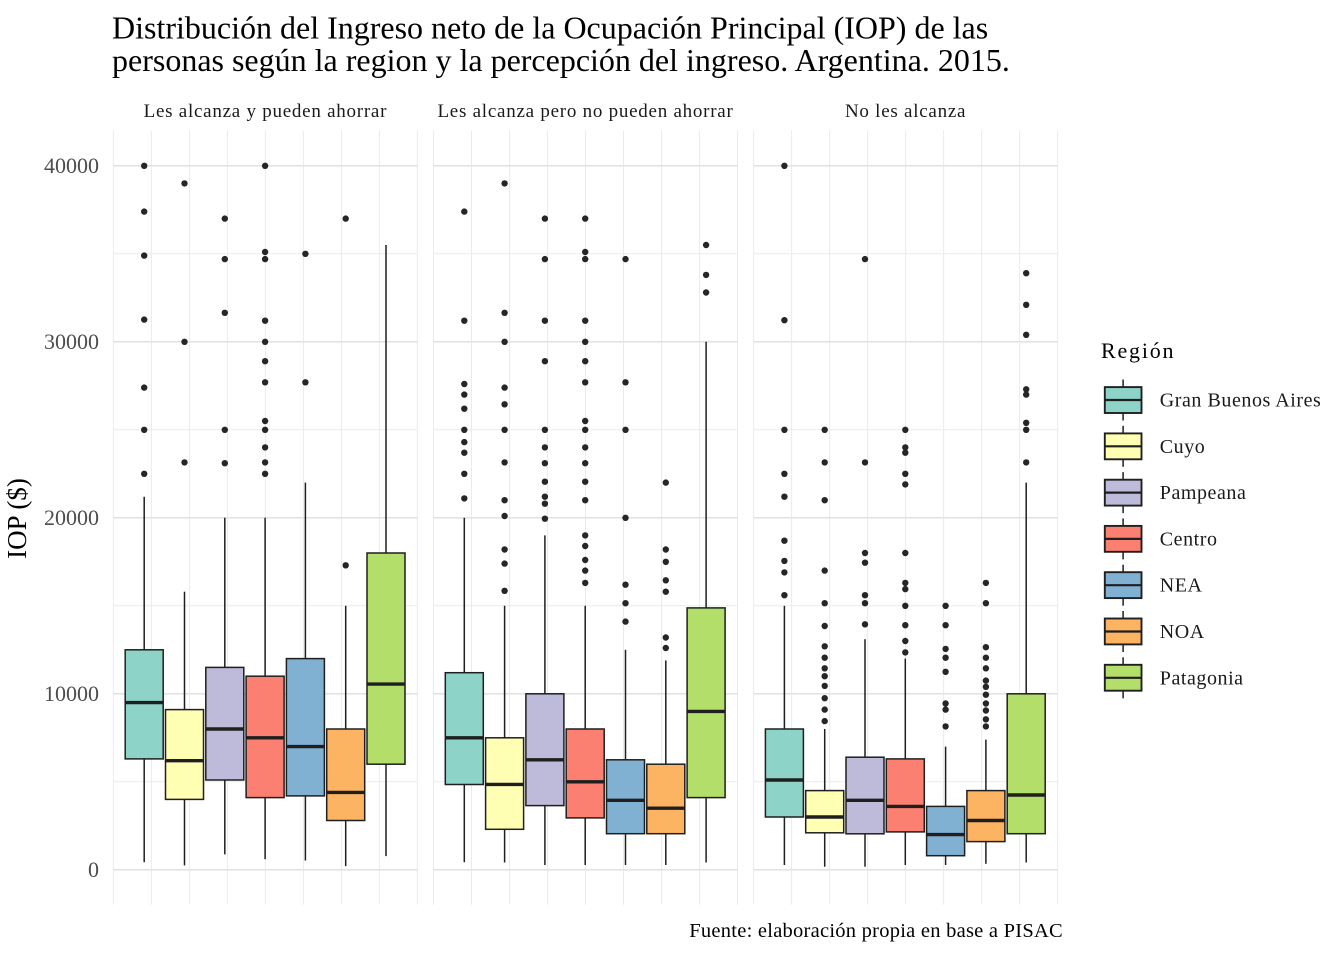  Describe the element at coordinates (1189, 539) in the screenshot. I see `svg-text: Centro` at that location.